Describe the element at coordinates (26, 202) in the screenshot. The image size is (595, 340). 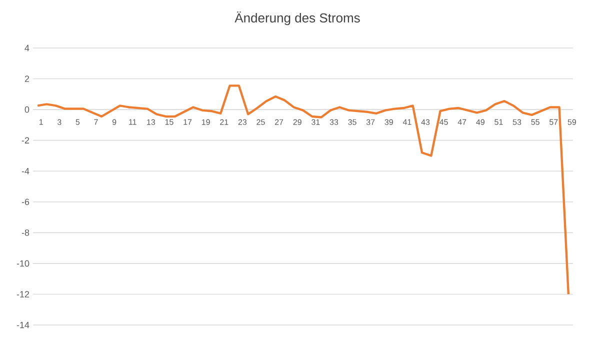
I see `y-tick-label: -6` at that location.